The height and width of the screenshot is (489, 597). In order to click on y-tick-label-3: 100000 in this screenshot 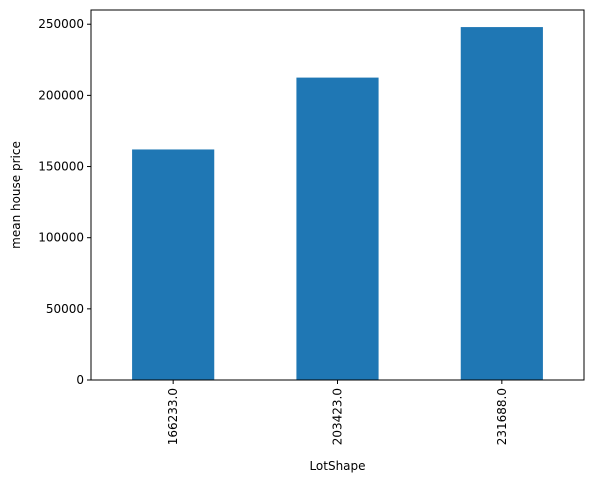, I will do `click(61, 238)`.